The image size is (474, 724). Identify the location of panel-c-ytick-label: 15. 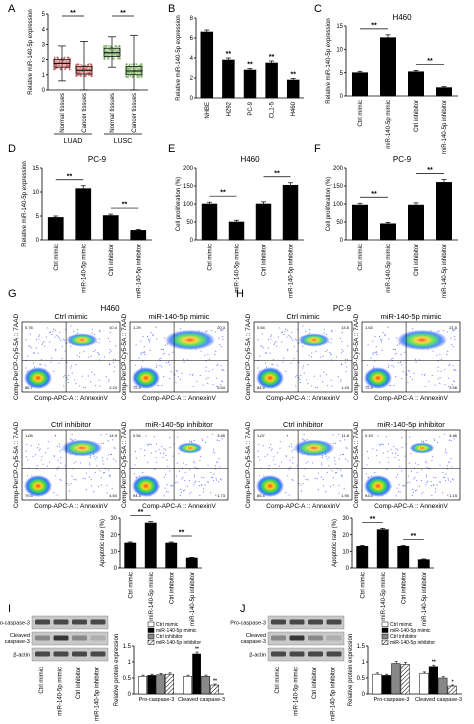
(339, 27).